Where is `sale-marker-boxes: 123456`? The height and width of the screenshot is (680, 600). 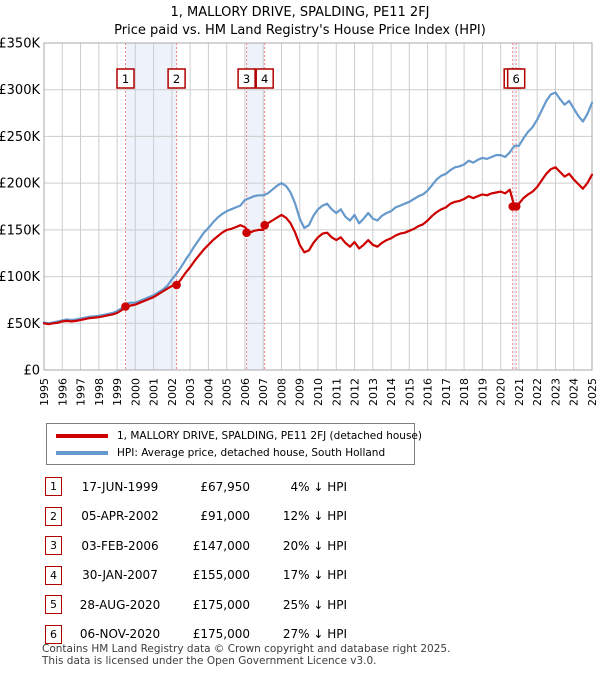
sale-marker-boxes: 123456 is located at coordinates (321, 78).